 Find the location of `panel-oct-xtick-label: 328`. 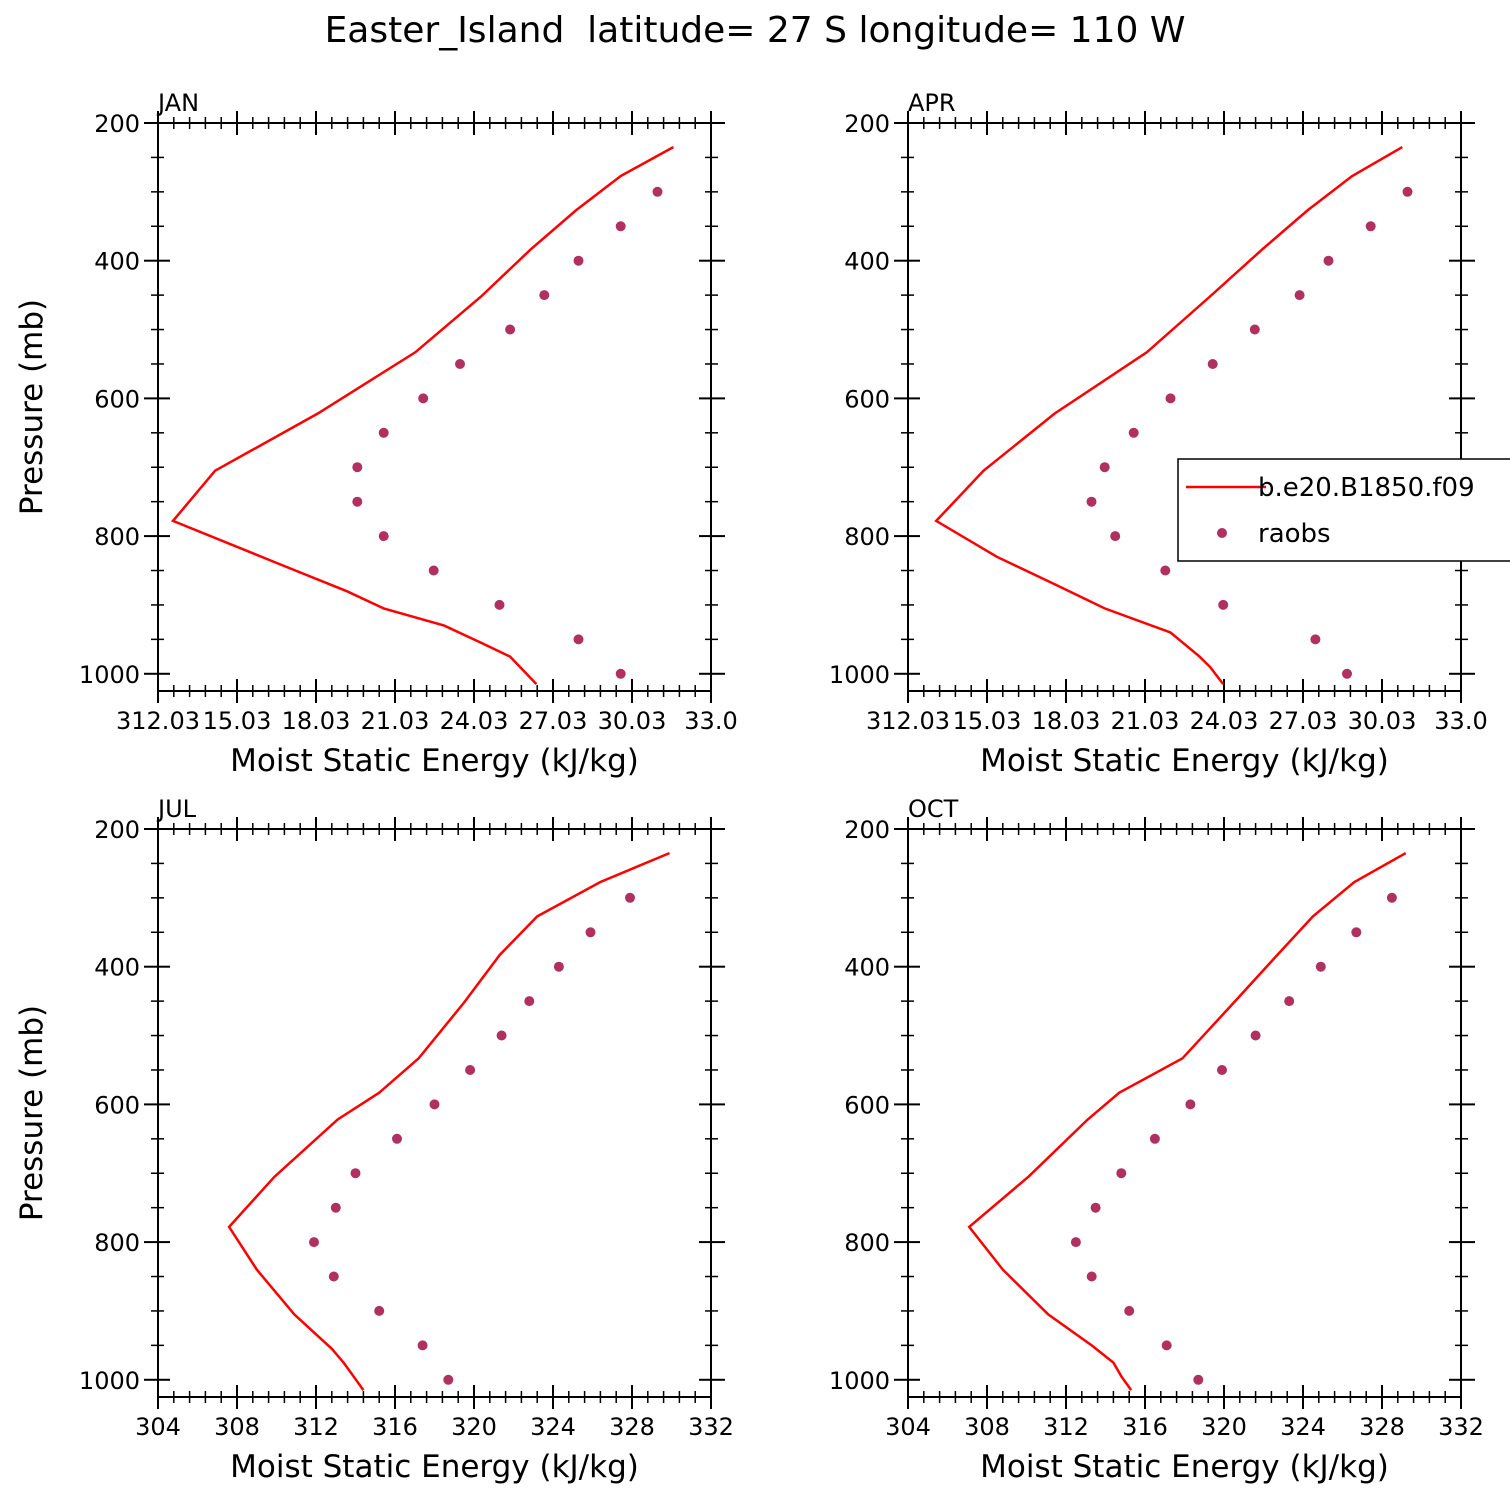

panel-oct-xtick-label: 328 is located at coordinates (1382, 1427).